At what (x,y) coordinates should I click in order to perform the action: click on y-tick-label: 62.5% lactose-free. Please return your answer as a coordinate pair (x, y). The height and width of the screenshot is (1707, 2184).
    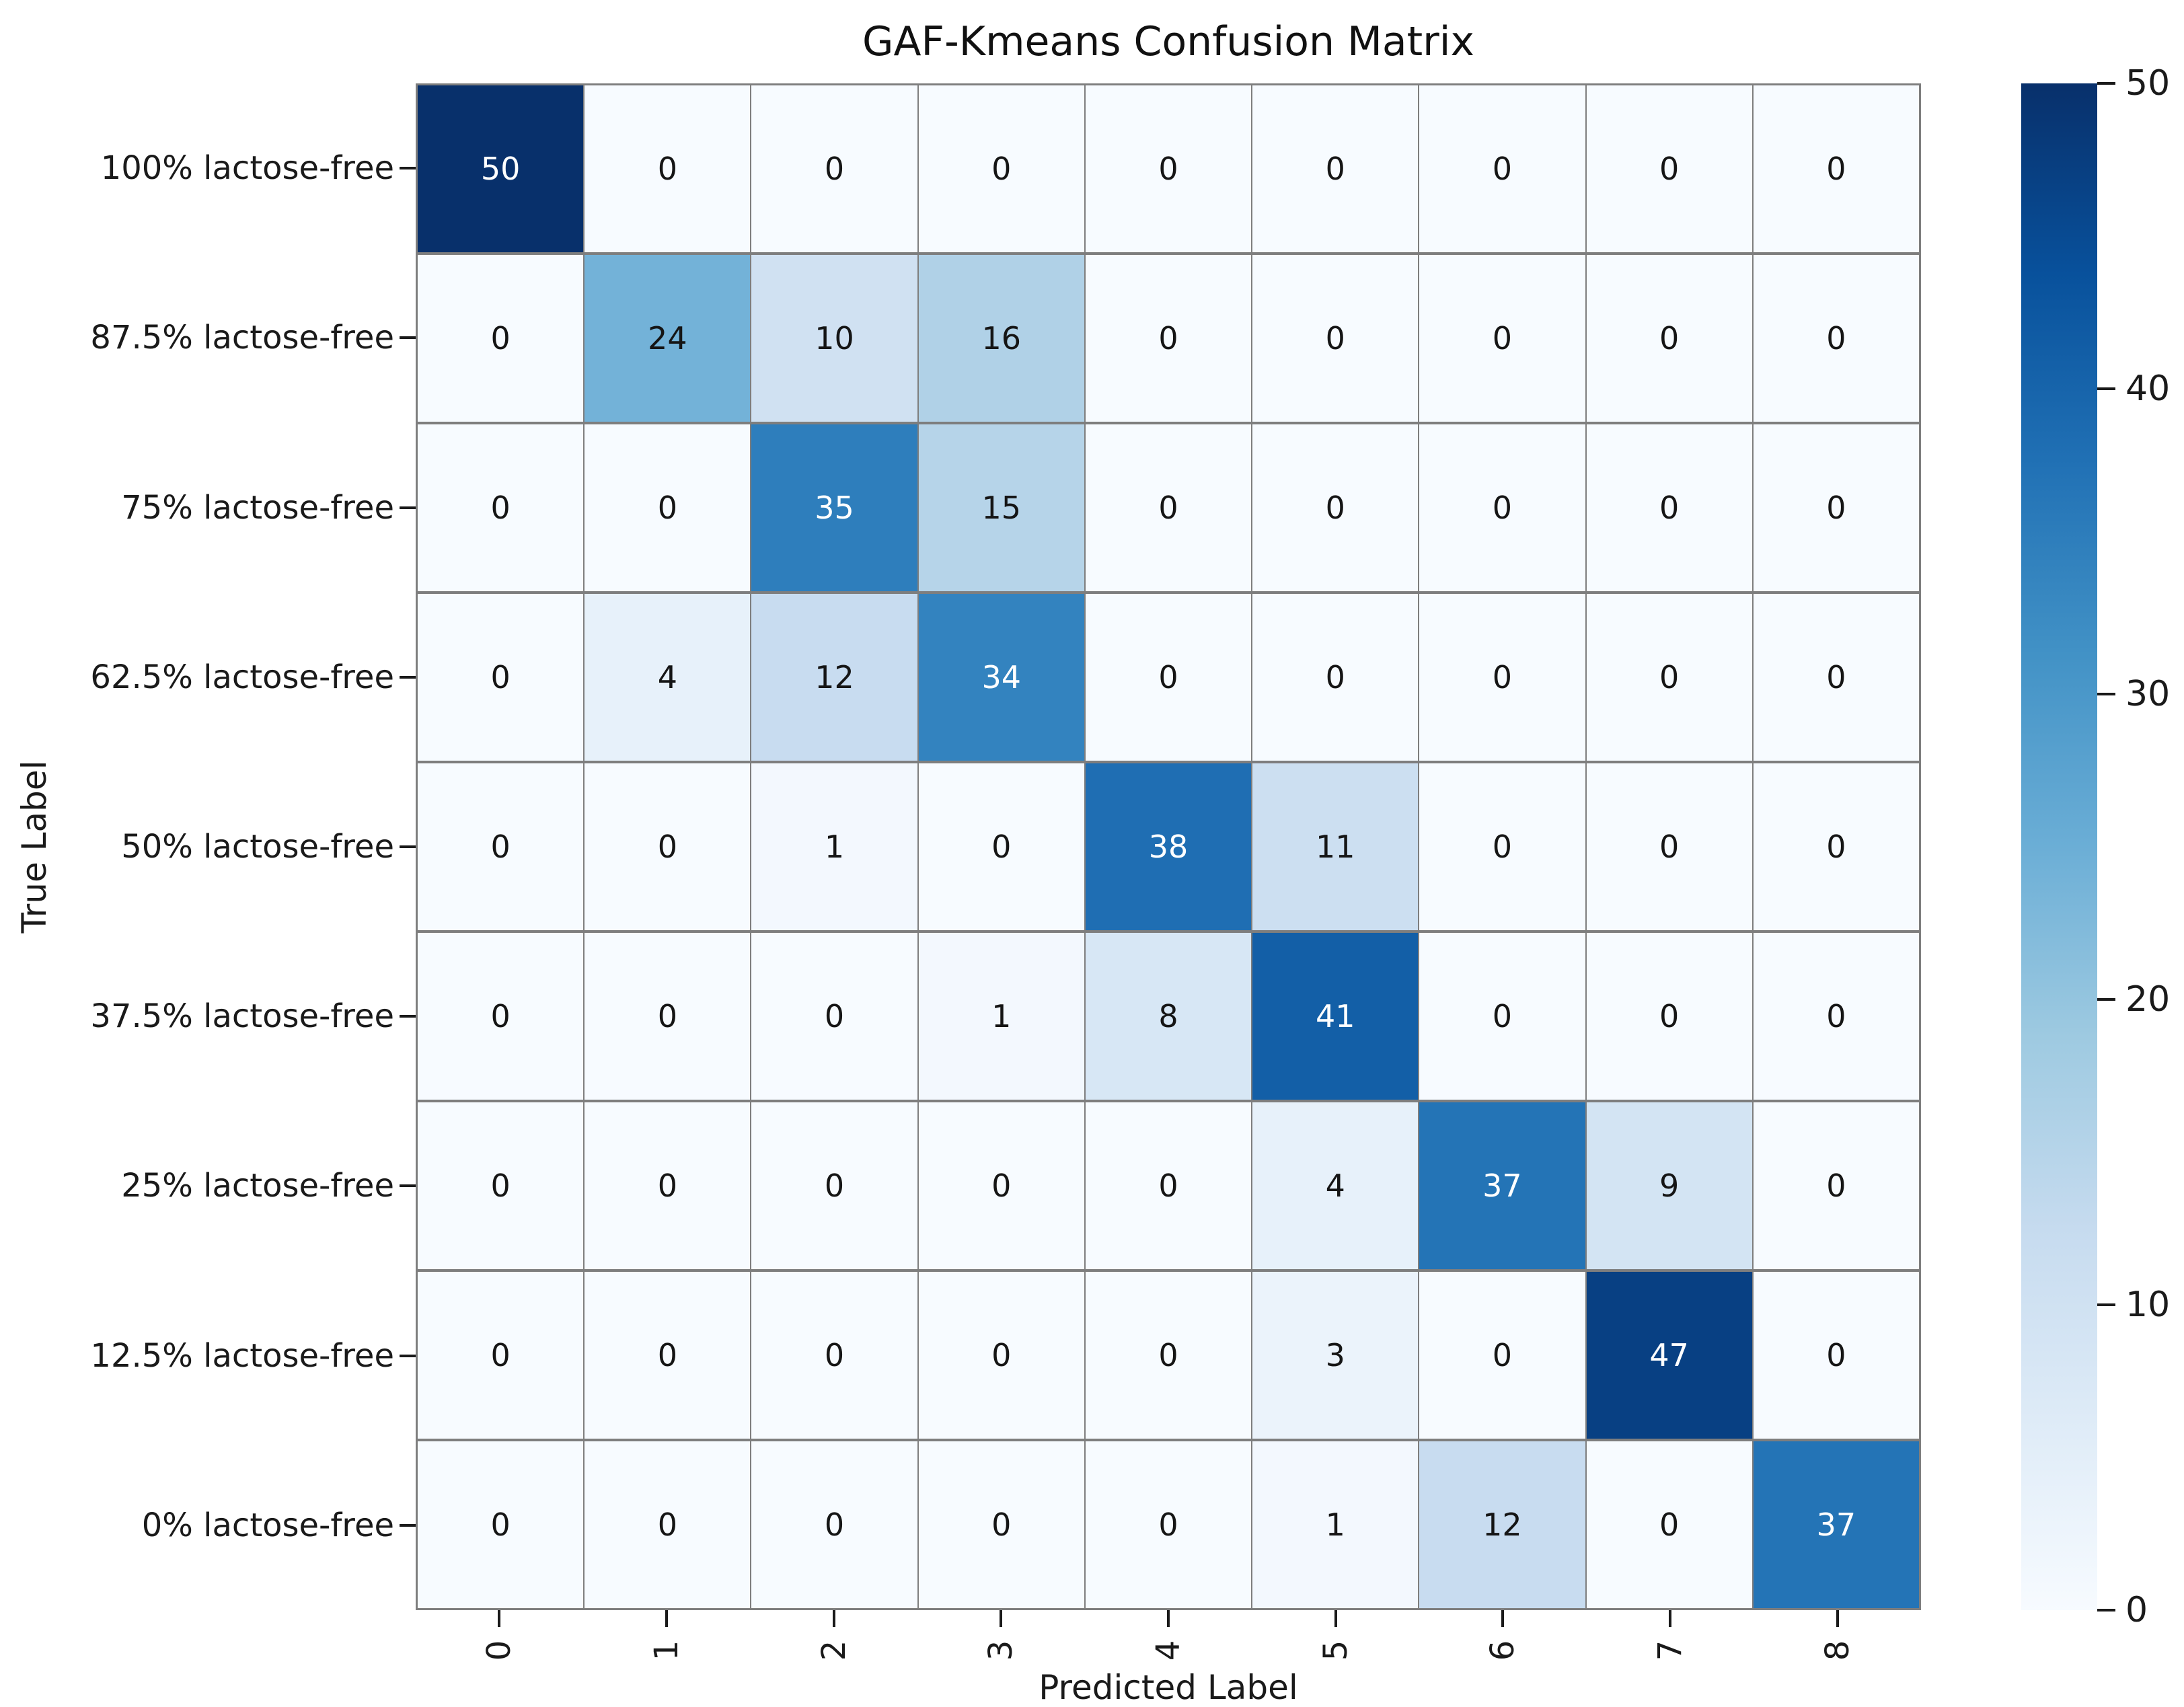
    Looking at the image, I should click on (242, 677).